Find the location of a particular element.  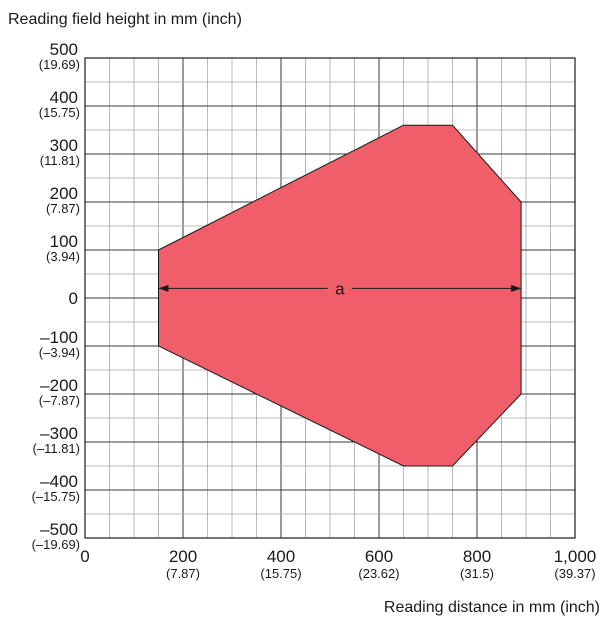

y-tick-sublabel: (19.69) is located at coordinates (59, 64).